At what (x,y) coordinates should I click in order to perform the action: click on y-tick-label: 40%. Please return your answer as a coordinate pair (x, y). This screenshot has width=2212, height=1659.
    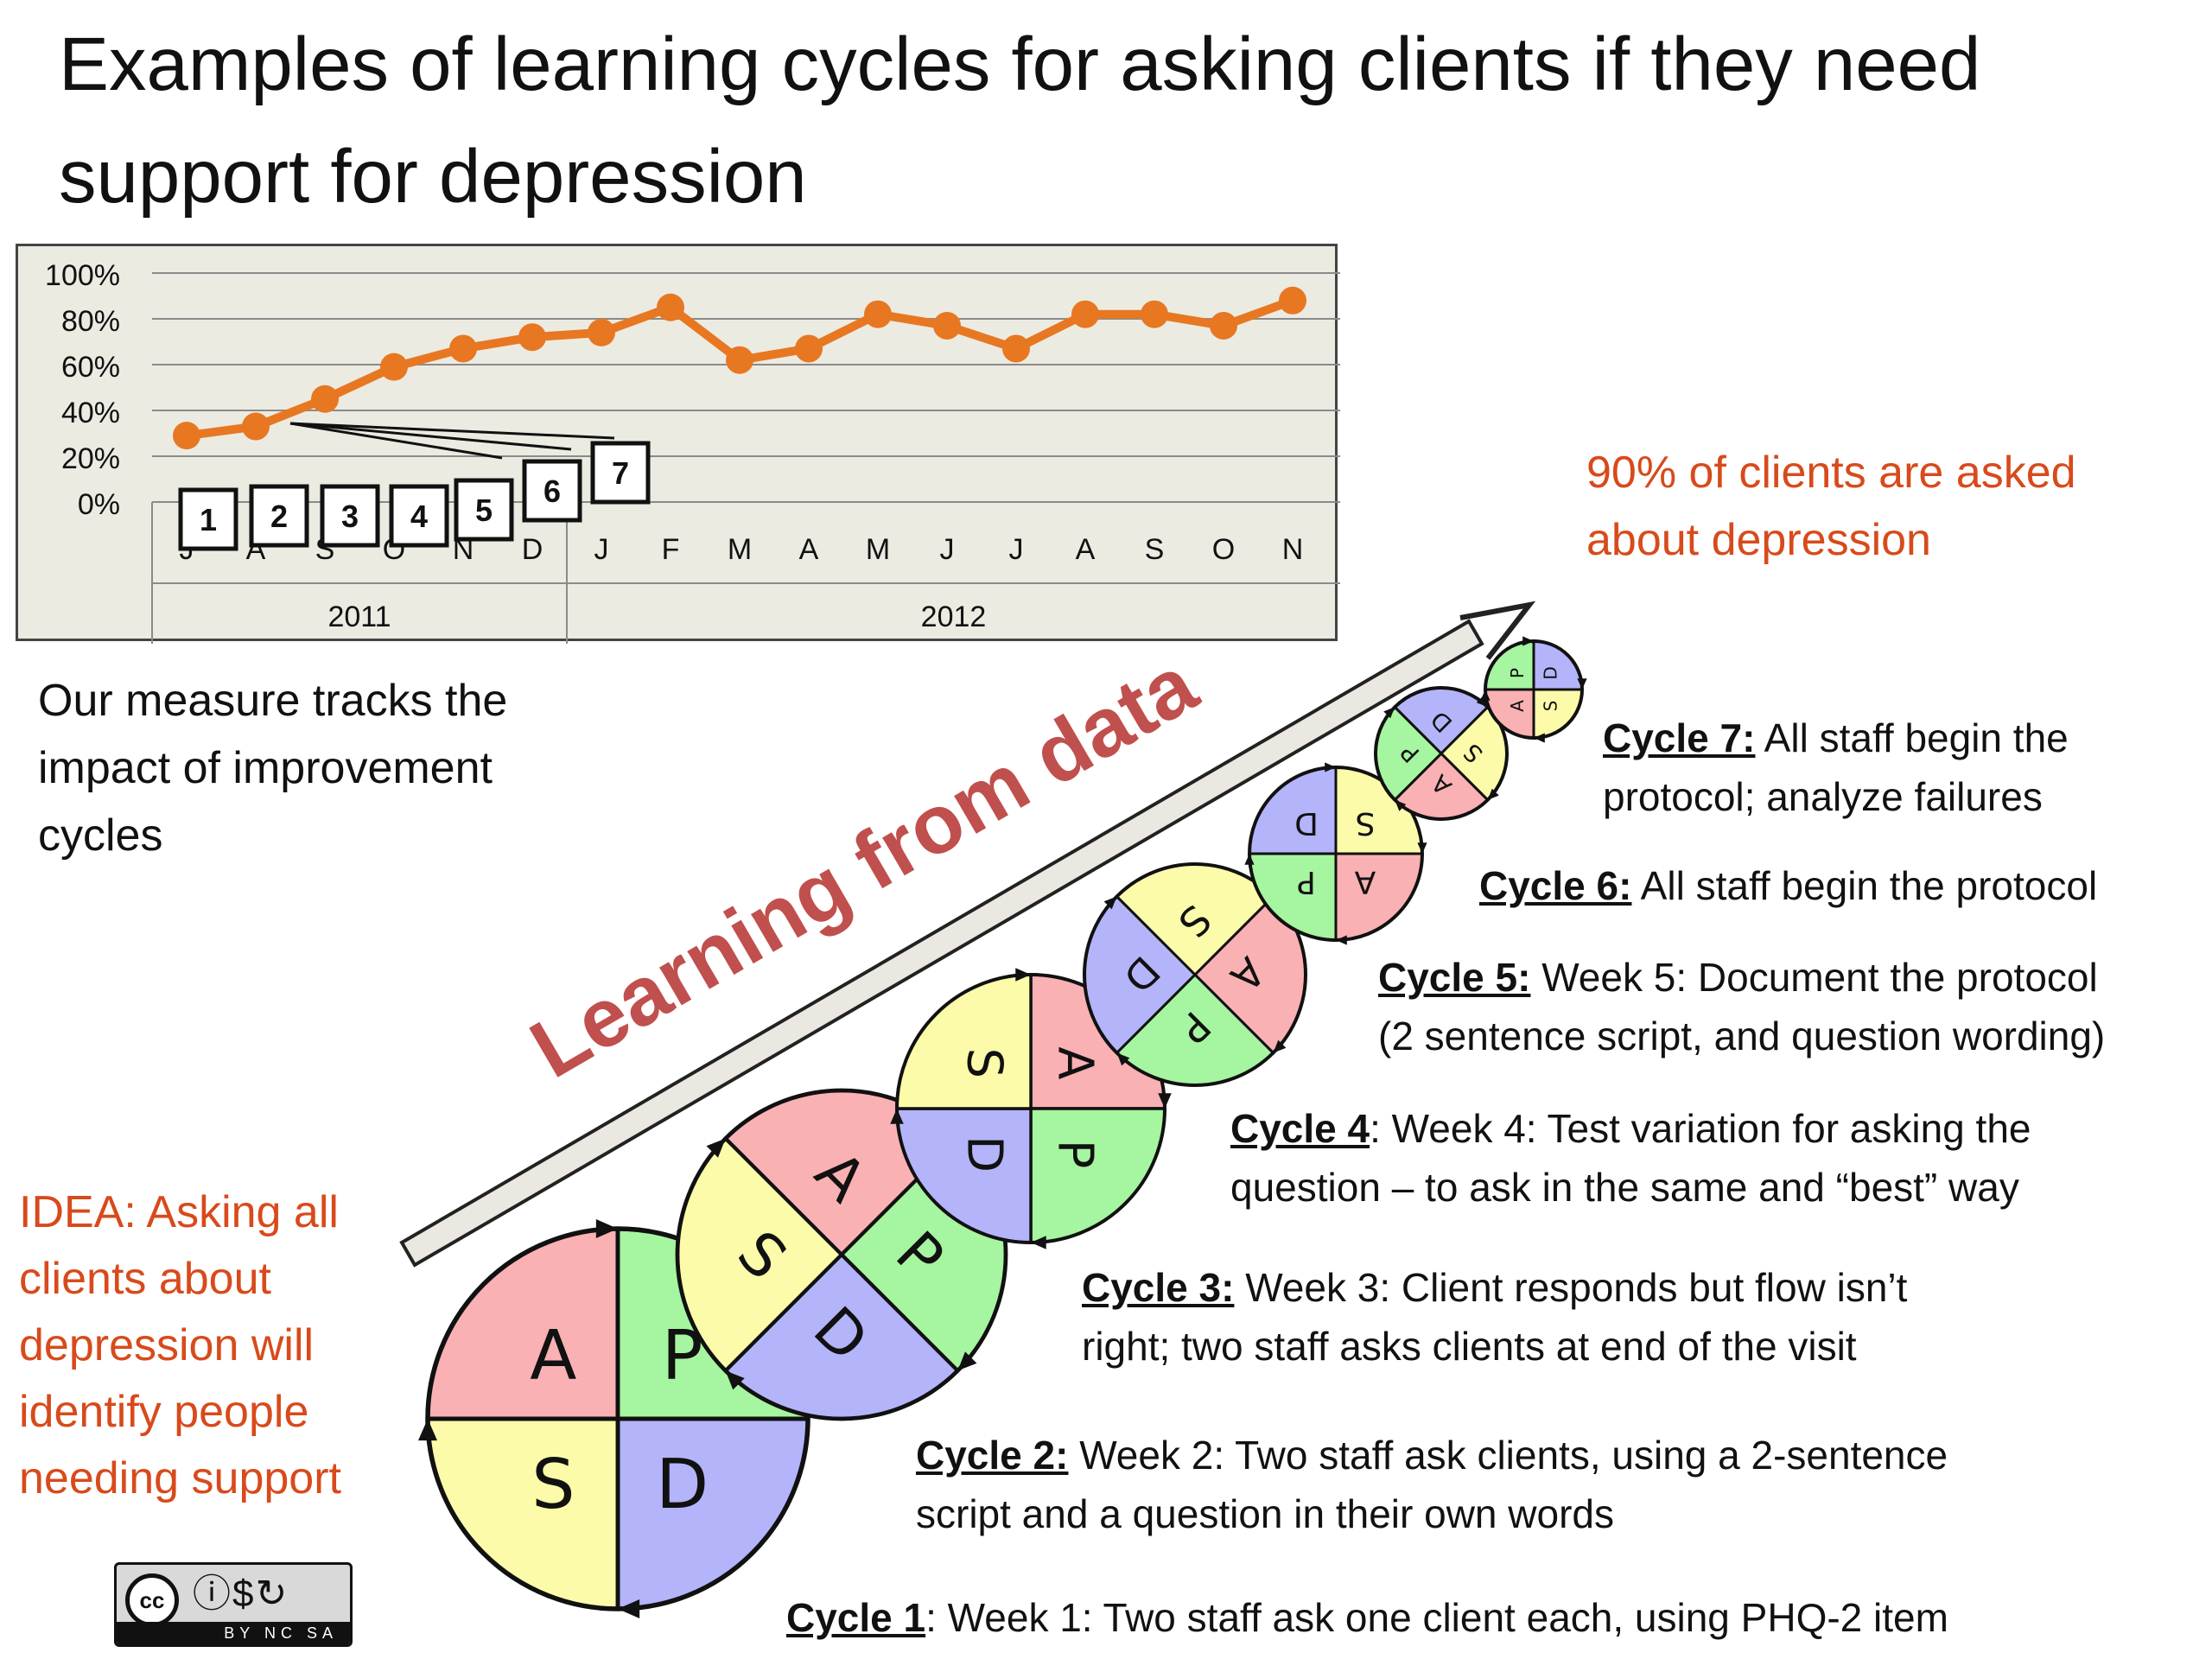
    Looking at the image, I should click on (90, 413).